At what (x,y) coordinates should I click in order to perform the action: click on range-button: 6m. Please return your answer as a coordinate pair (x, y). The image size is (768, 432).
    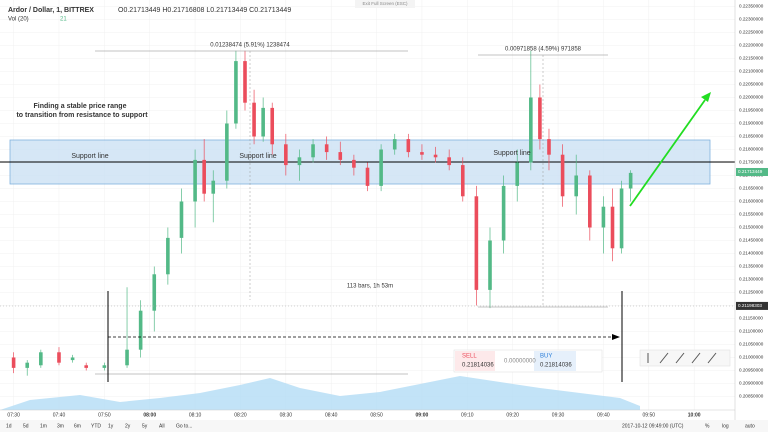
    Looking at the image, I should click on (77, 426).